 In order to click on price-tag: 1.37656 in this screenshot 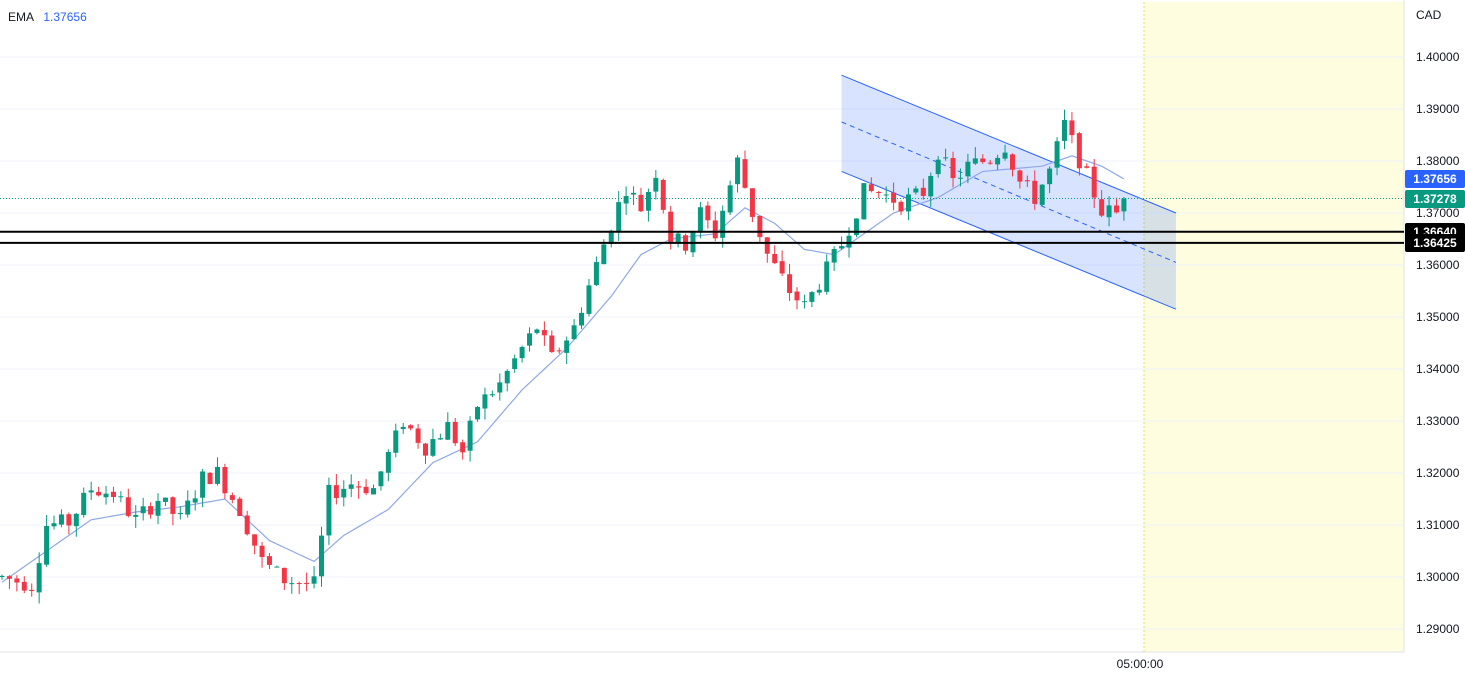, I will do `click(1435, 178)`.